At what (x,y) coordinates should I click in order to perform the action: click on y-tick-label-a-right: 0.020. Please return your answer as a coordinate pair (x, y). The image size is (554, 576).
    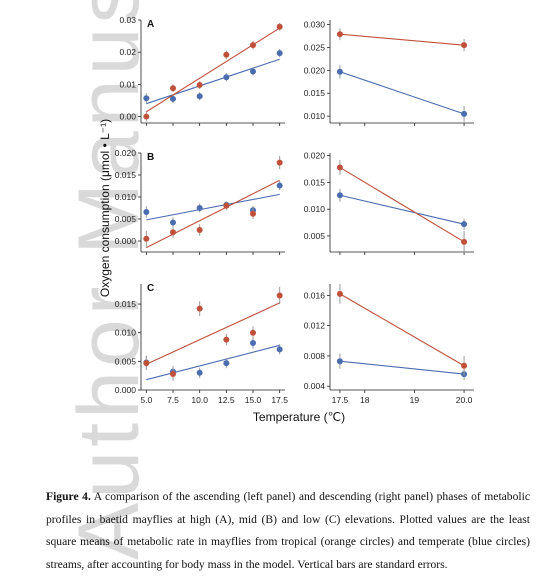
    Looking at the image, I should click on (315, 70).